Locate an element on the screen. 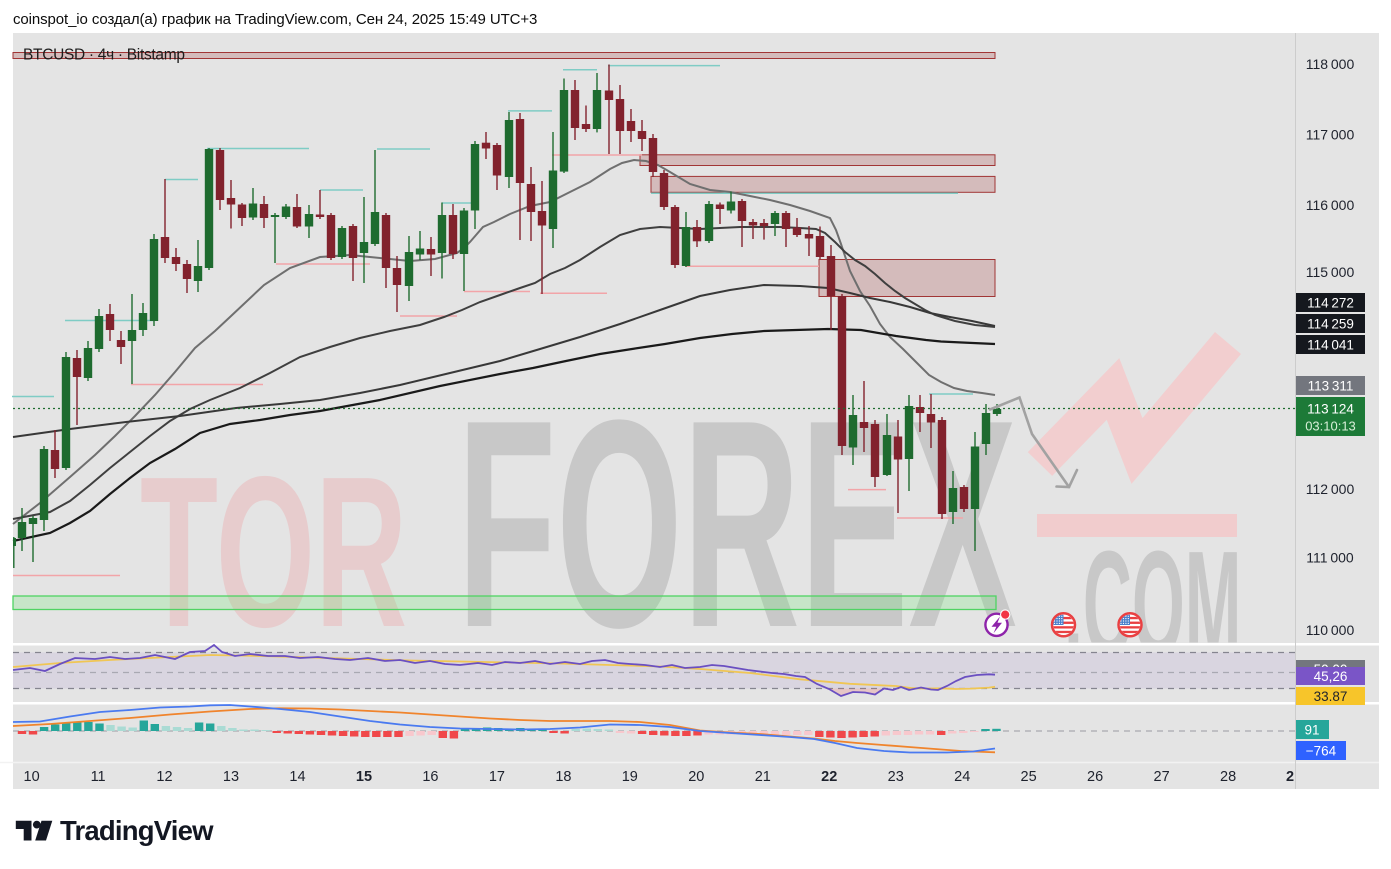 The width and height of the screenshot is (1391, 869). svg-text: 24 is located at coordinates (962, 777).